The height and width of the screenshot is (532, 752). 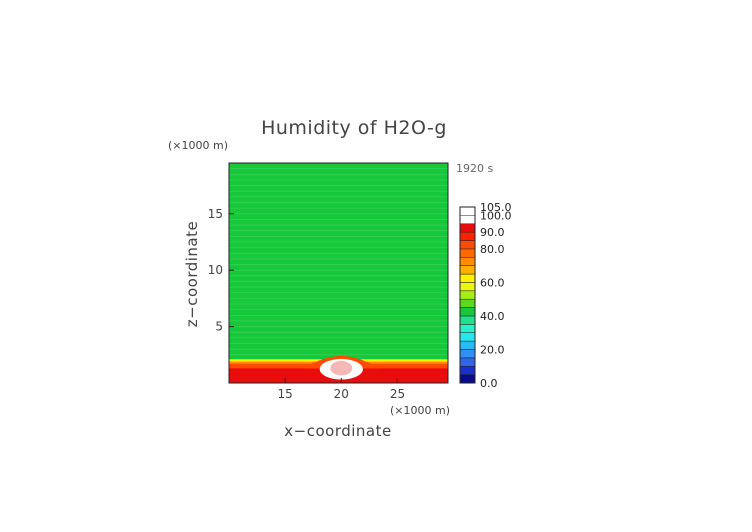 I want to click on plot-area, so click(x=338, y=273).